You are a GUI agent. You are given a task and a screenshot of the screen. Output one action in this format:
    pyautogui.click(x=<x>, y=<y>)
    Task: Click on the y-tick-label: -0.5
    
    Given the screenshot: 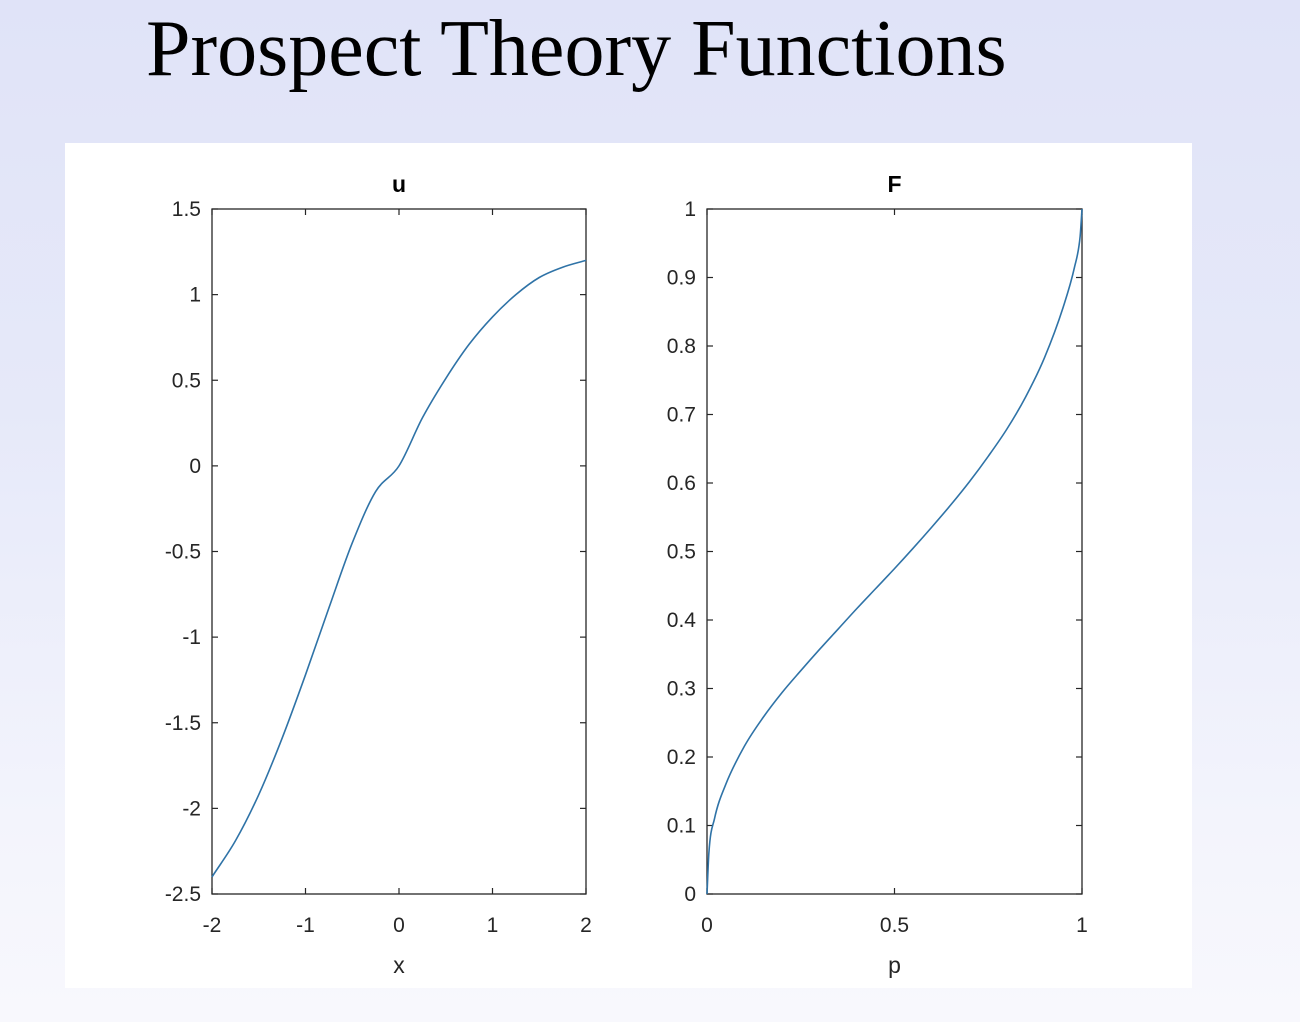 What is the action you would take?
    pyautogui.click(x=183, y=552)
    